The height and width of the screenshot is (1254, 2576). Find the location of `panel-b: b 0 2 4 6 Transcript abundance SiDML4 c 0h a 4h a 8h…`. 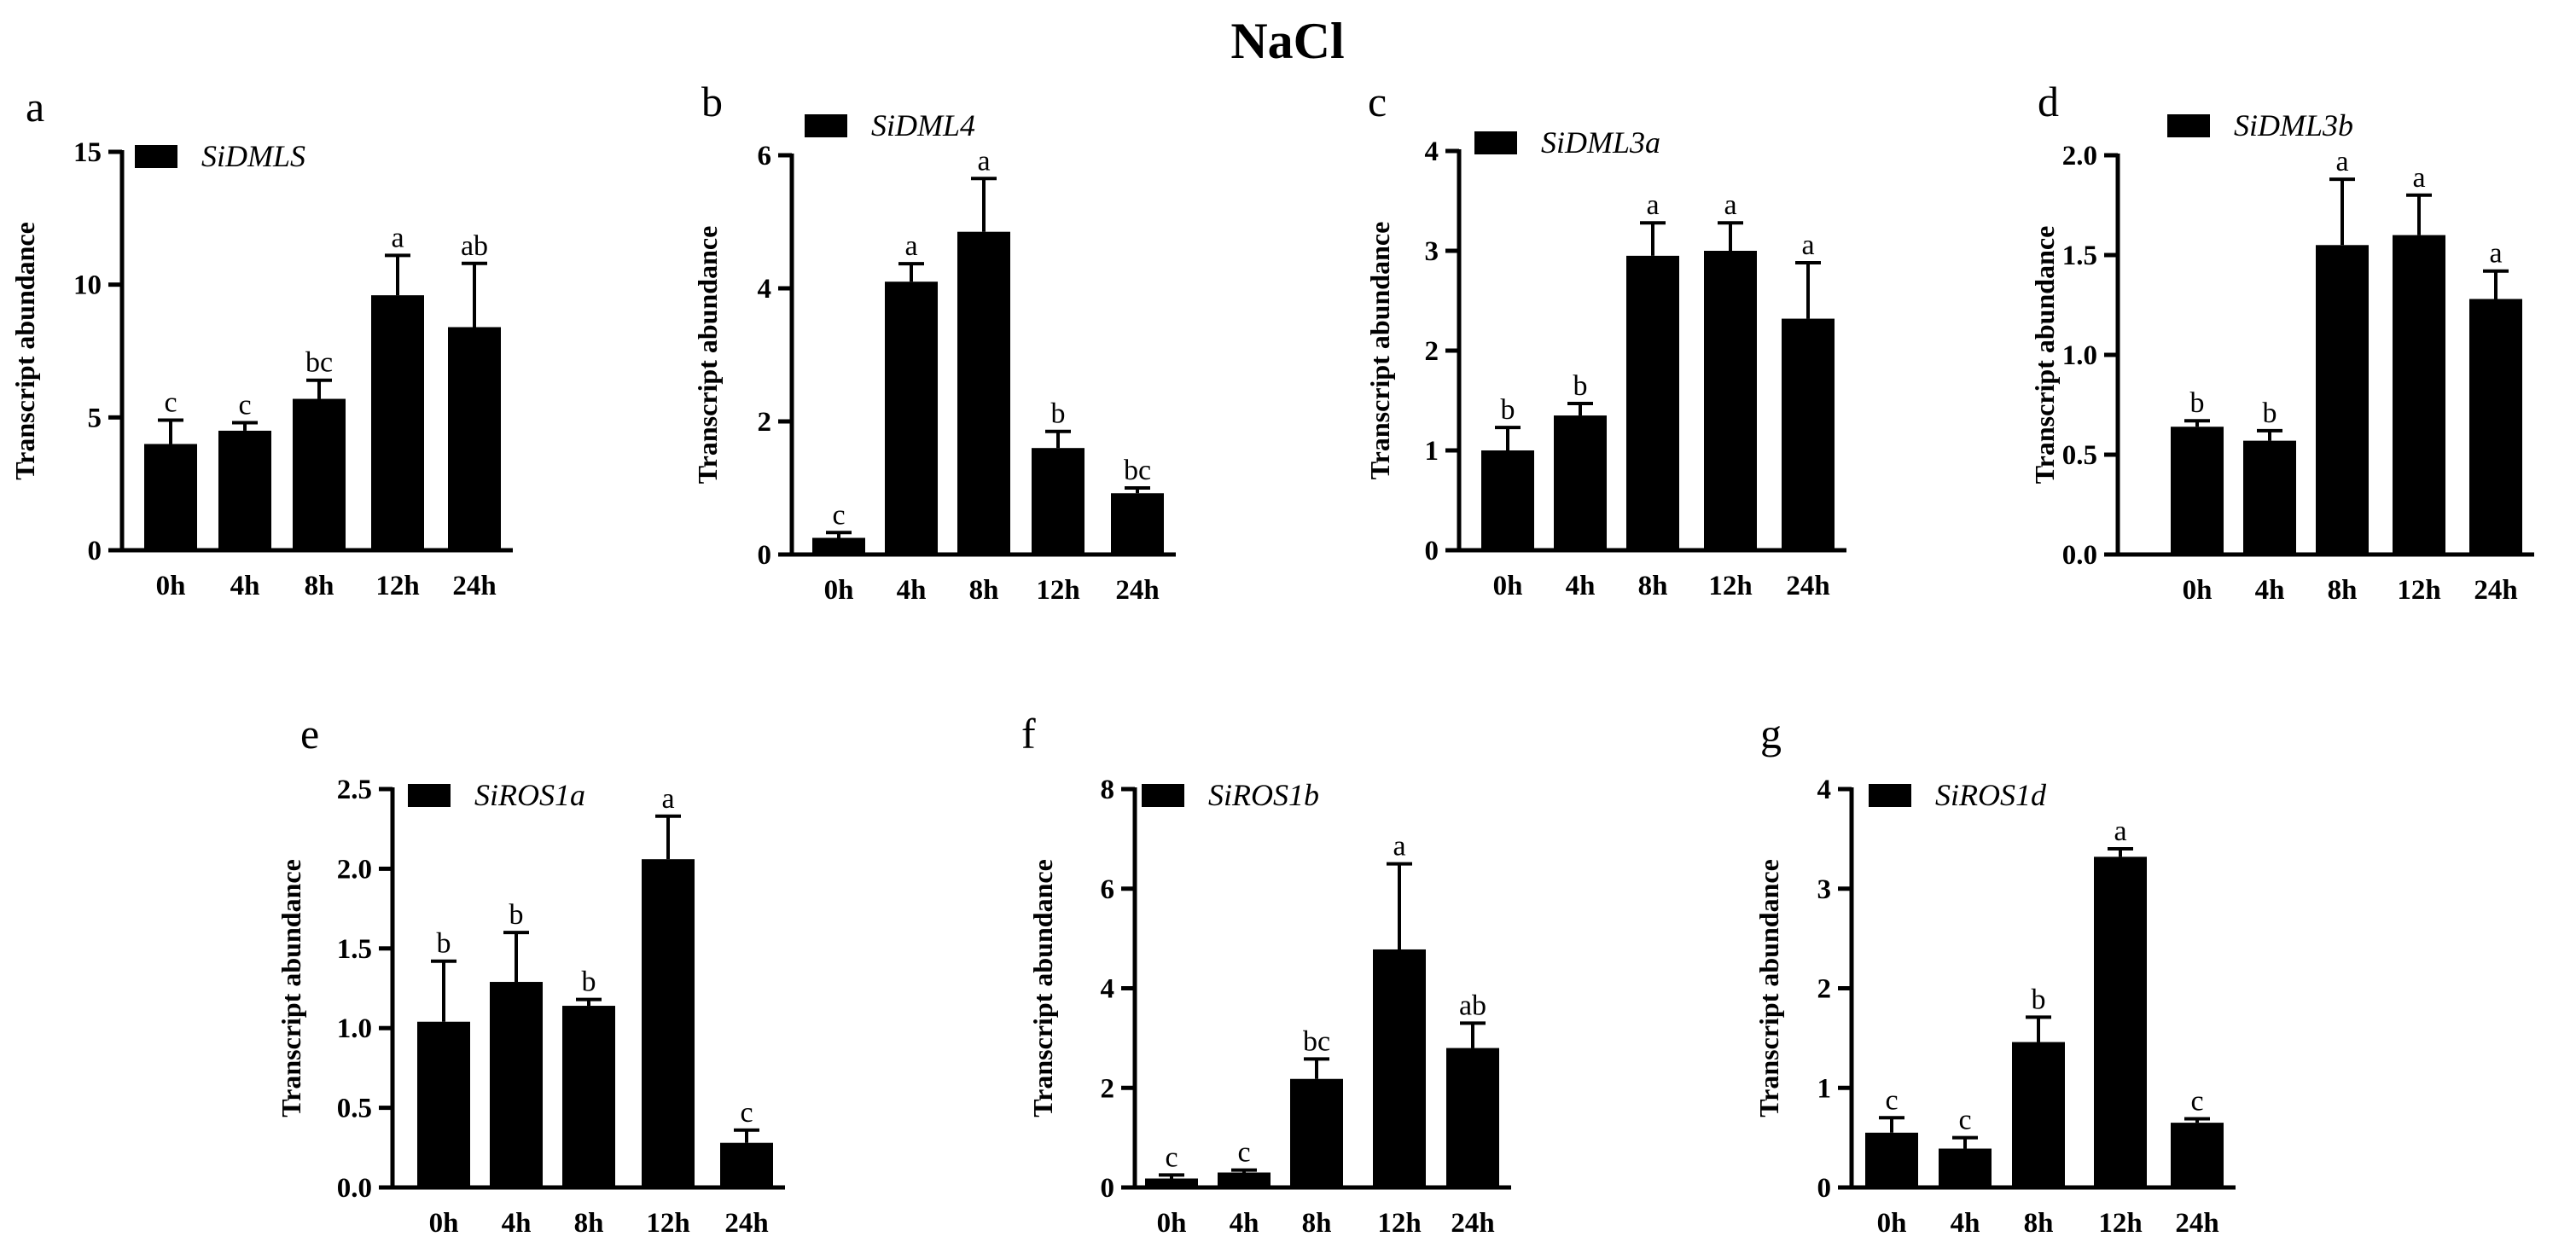

panel-b: b 0 2 4 6 Transcript abundance SiDML4 c 0h a 4h a 8h… is located at coordinates (934, 342).